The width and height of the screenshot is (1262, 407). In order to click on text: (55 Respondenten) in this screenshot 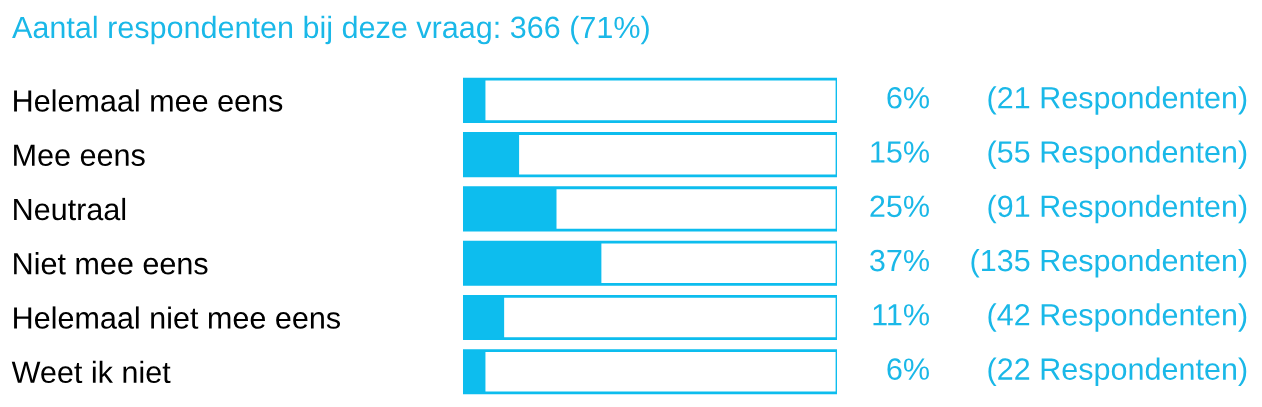, I will do `click(1117, 154)`.